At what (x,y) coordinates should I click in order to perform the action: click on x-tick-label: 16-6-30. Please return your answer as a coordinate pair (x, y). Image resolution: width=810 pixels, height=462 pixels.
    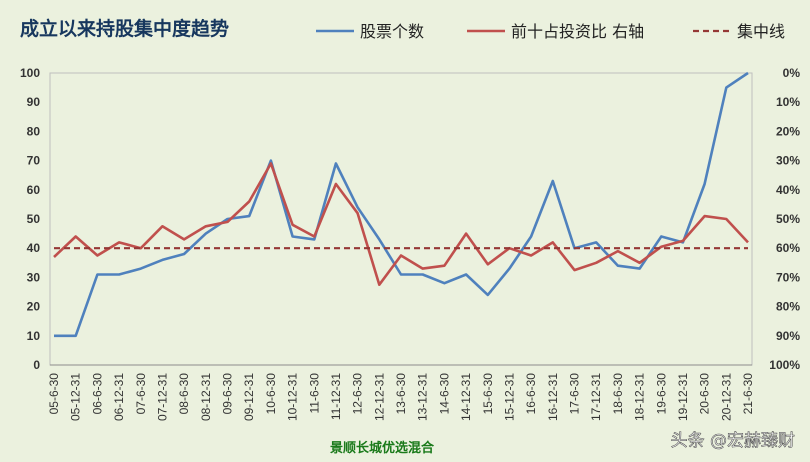
    Looking at the image, I should click on (531, 394).